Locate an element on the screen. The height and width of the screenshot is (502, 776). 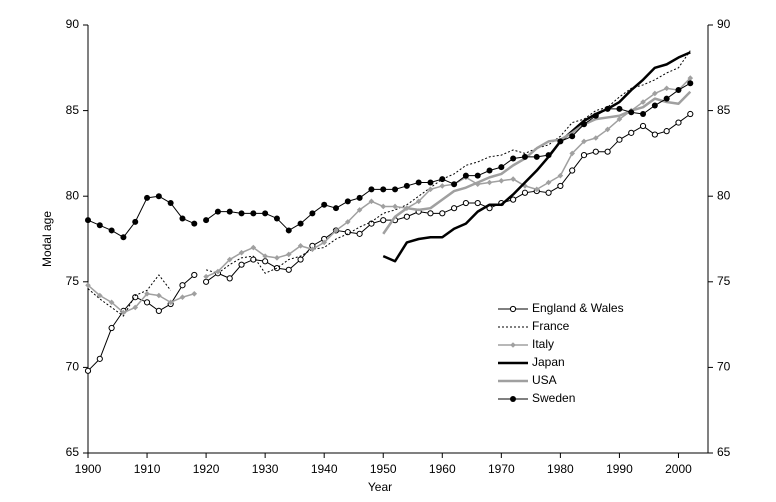
x-tick-label: 1950 is located at coordinates (383, 469).